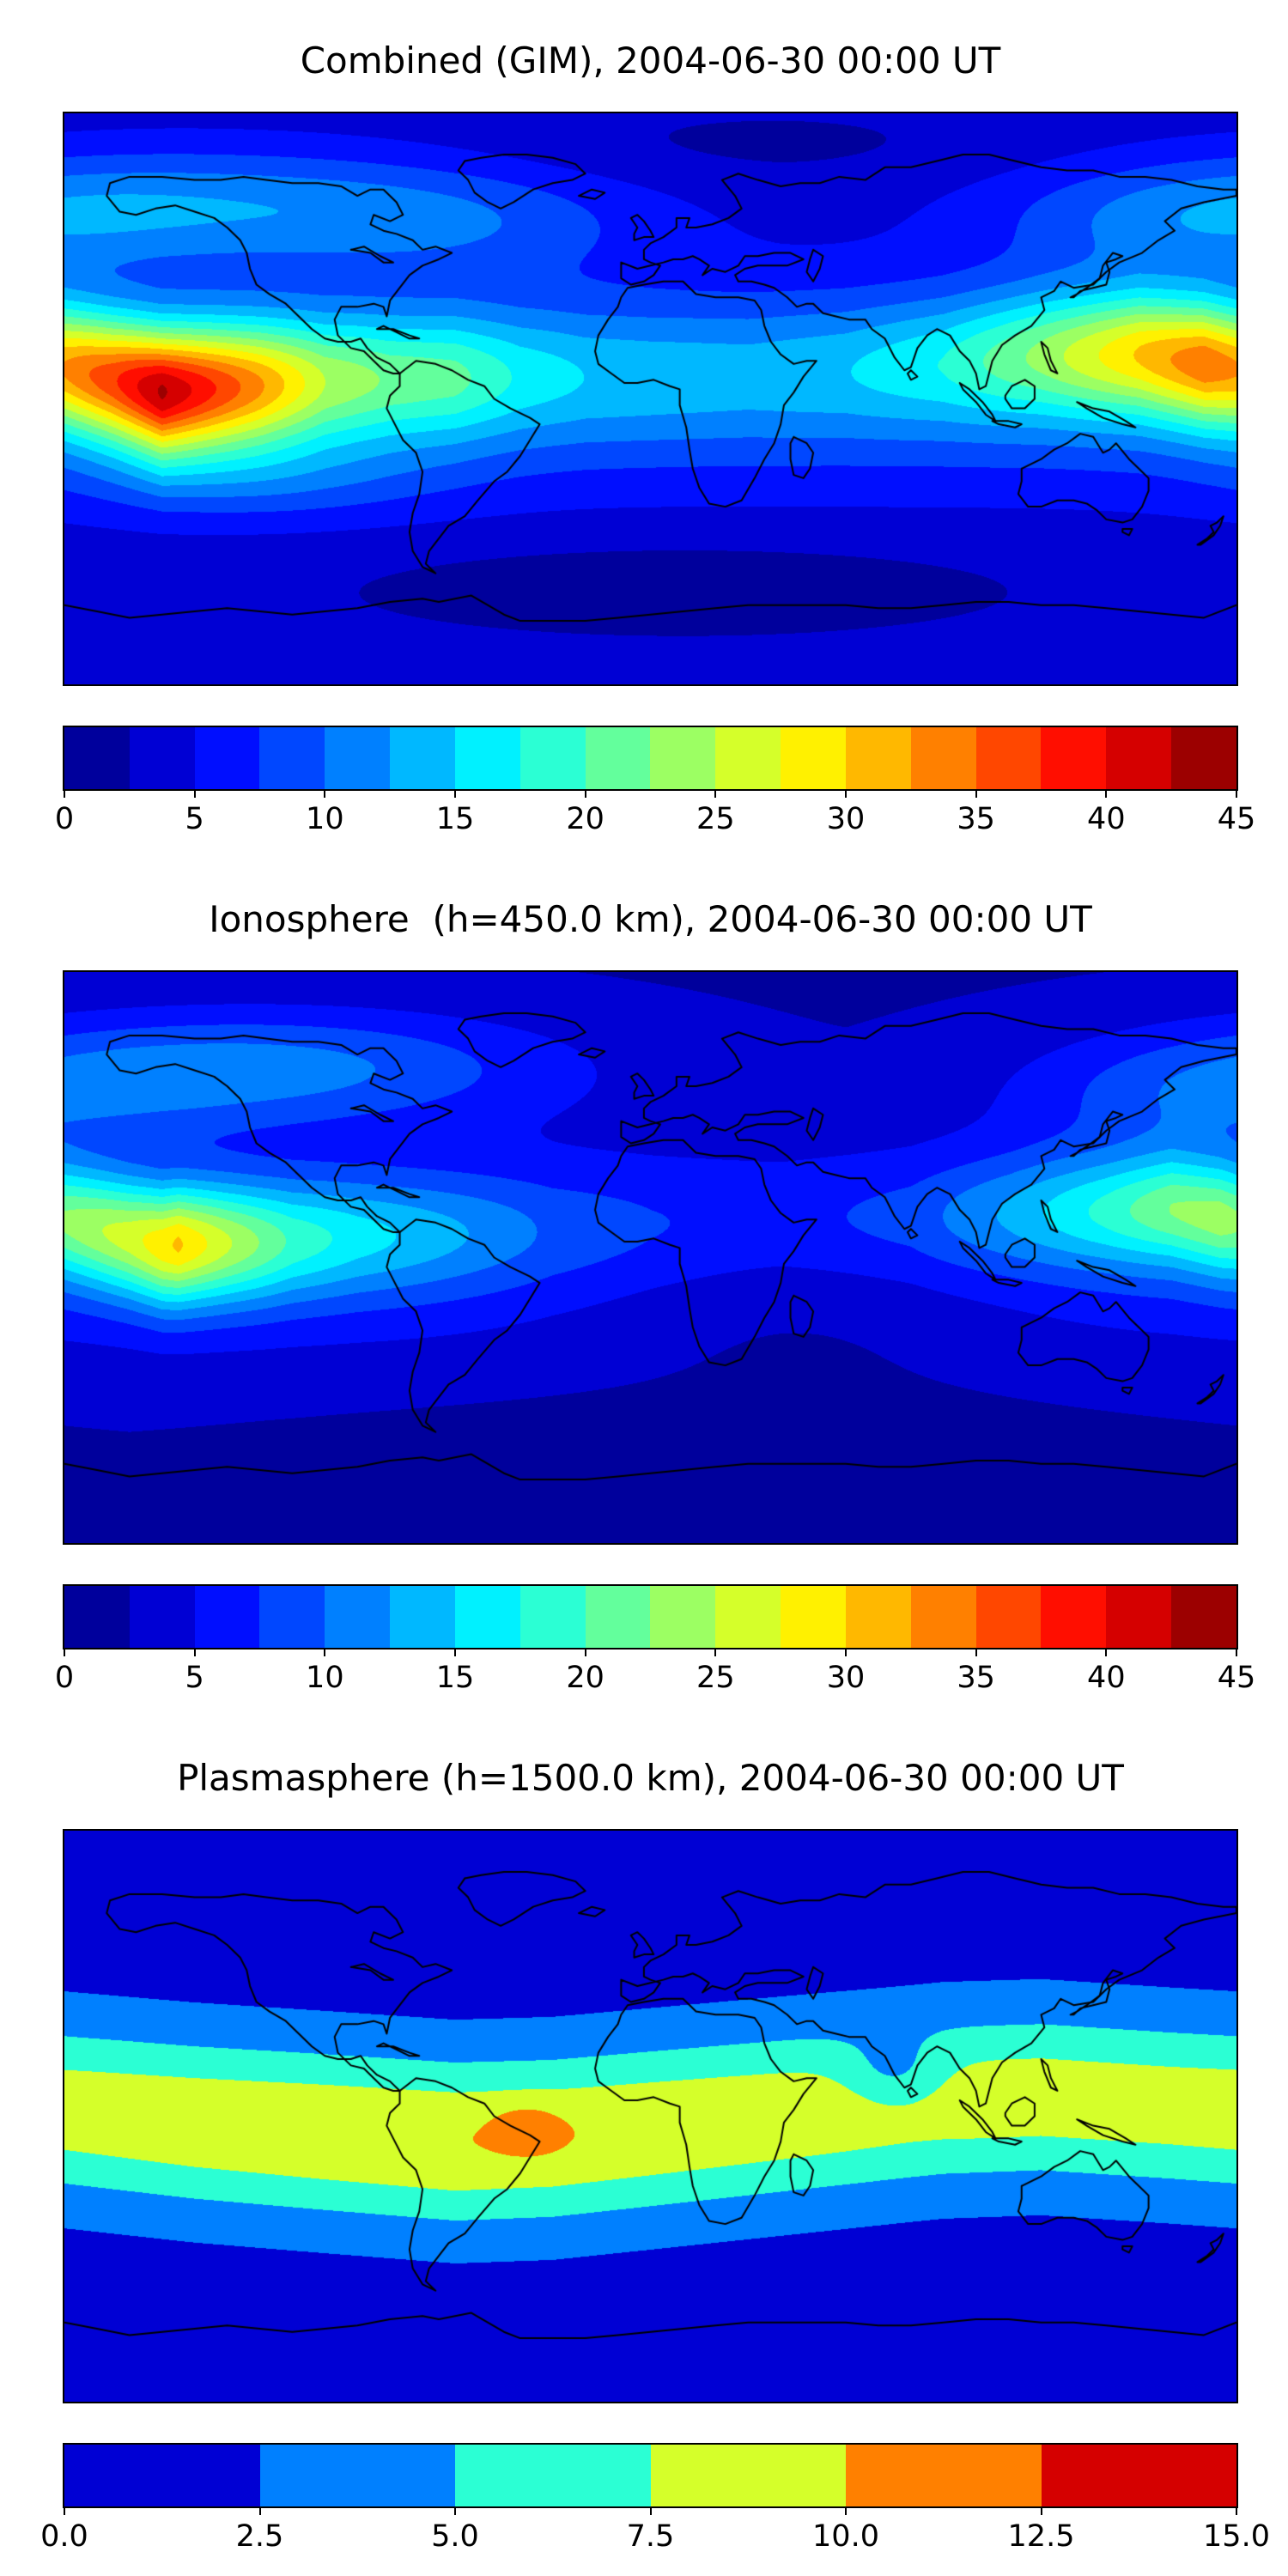  I want to click on panel-title-combined: Combined (GIM), 2004-06-30 00:00 UT, so click(651, 61).